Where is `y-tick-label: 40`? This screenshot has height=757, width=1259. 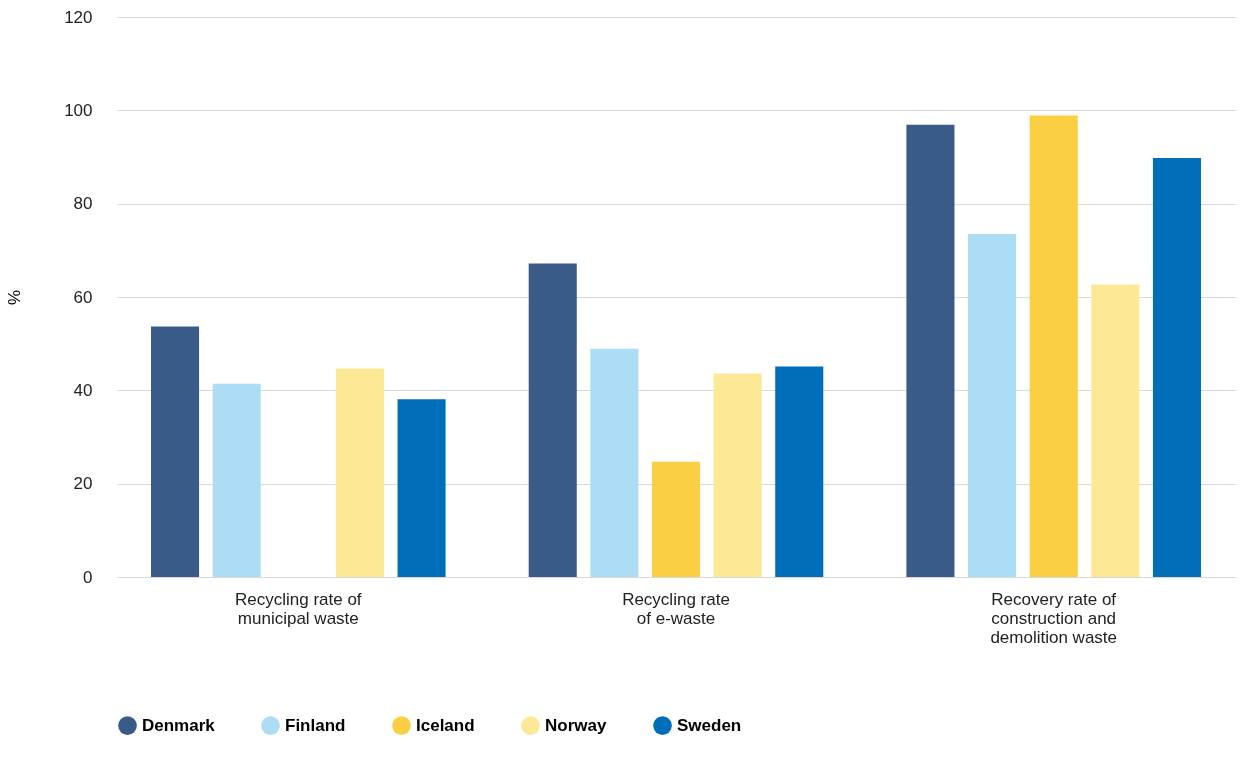 y-tick-label: 40 is located at coordinates (83, 390).